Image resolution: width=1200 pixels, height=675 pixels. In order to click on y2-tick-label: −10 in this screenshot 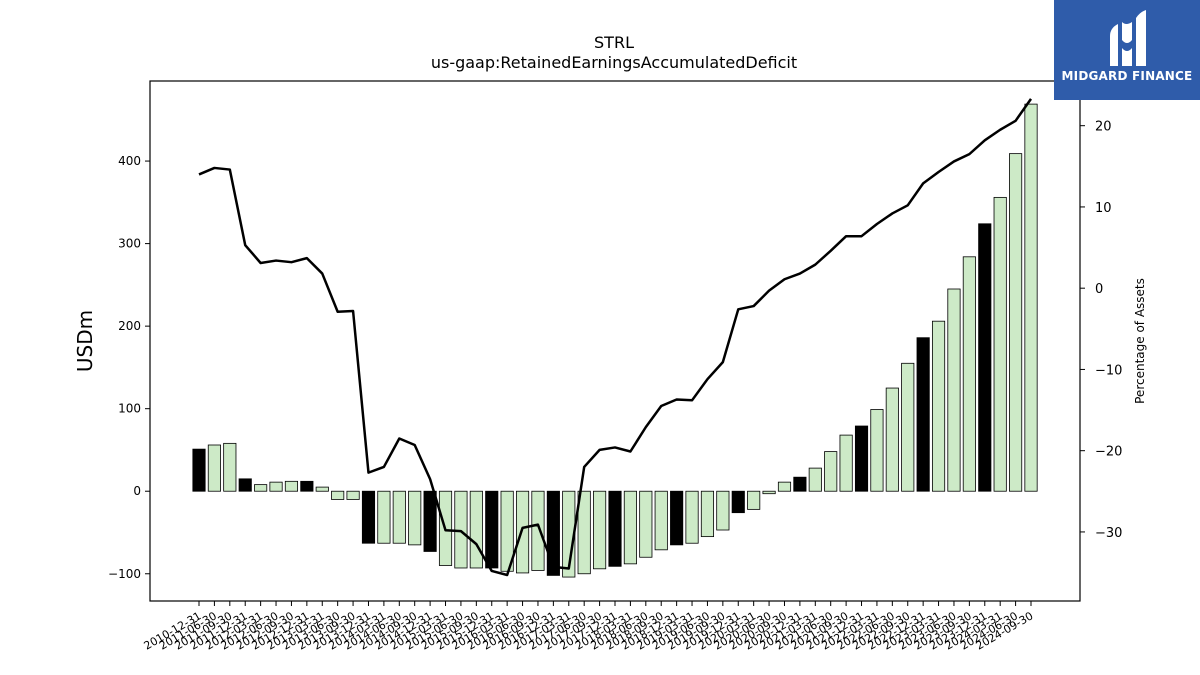, I will do `click(1108, 370)`.